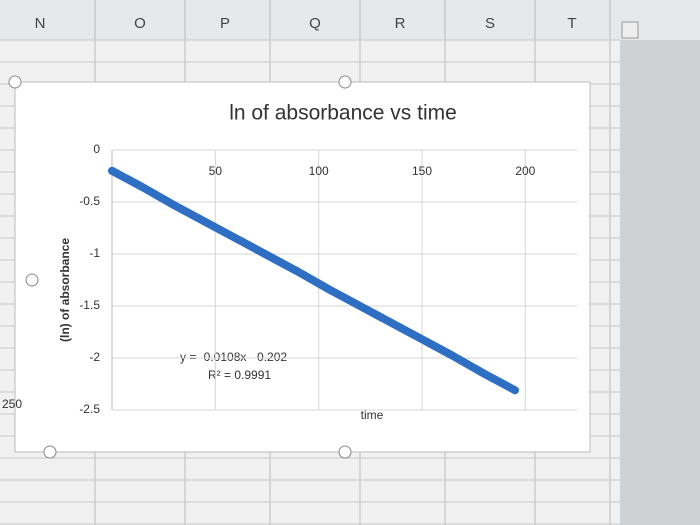  Describe the element at coordinates (315, 23) in the screenshot. I see `column-header: Q` at that location.